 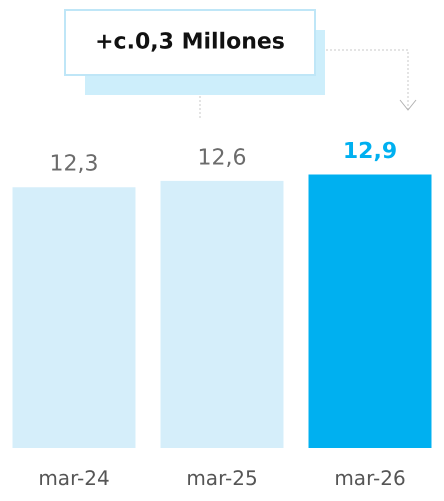 What do you see at coordinates (370, 151) in the screenshot?
I see `data-label: 12,9` at bounding box center [370, 151].